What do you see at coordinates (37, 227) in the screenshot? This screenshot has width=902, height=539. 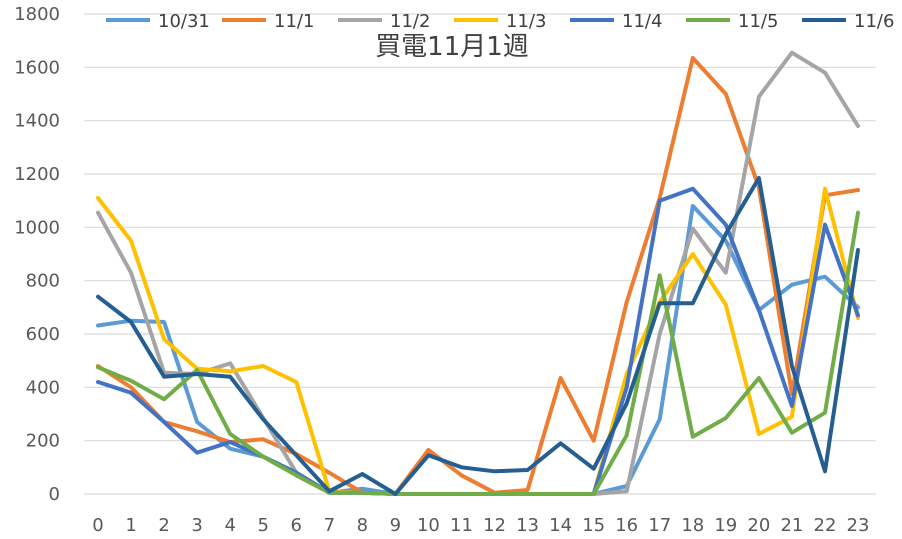 I see `y-tick-label: 1000` at bounding box center [37, 227].